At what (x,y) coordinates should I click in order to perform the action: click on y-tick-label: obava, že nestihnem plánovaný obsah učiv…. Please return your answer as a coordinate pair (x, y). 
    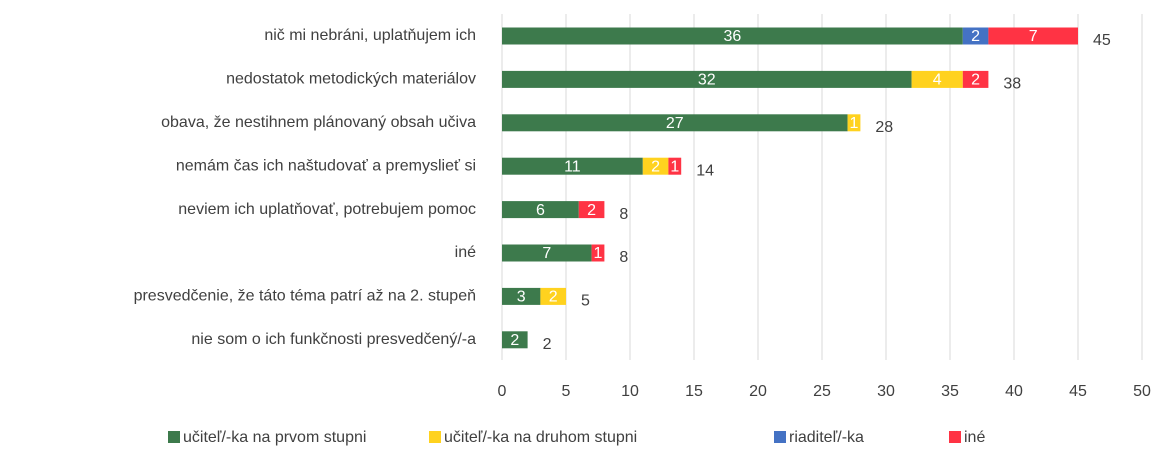
    Looking at the image, I should click on (318, 122).